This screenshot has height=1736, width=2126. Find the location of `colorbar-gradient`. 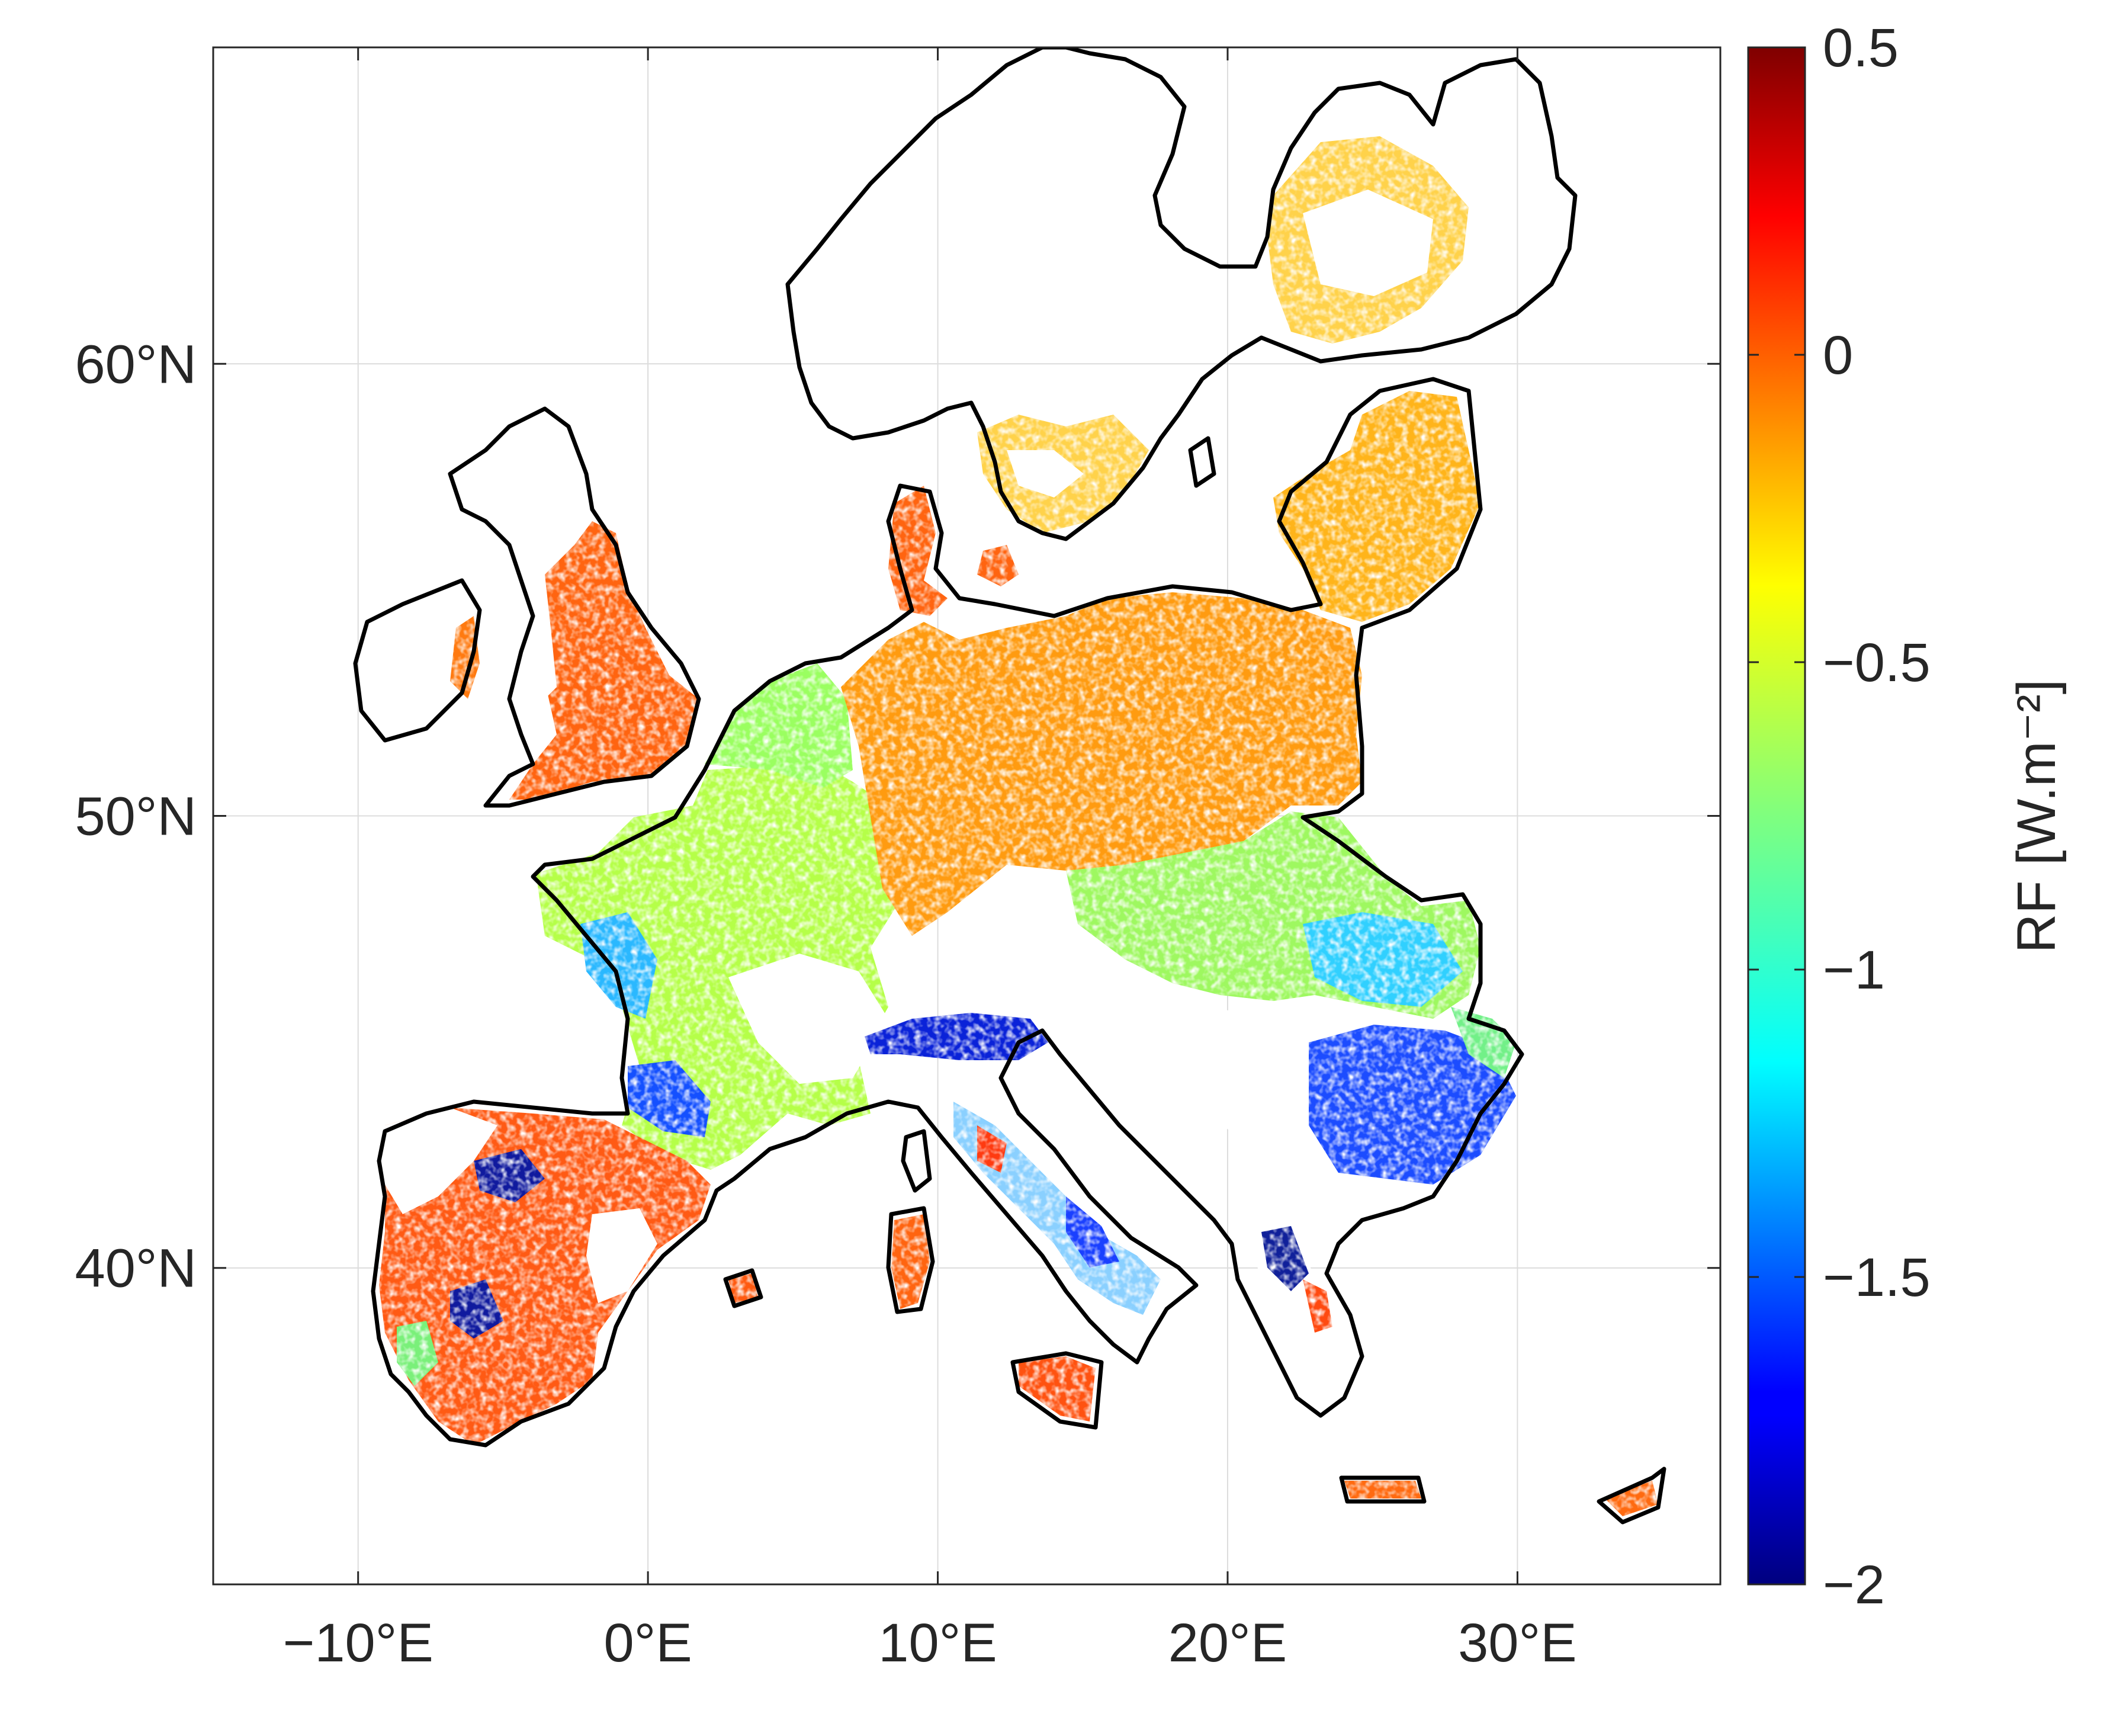

colorbar-gradient is located at coordinates (1776, 816).